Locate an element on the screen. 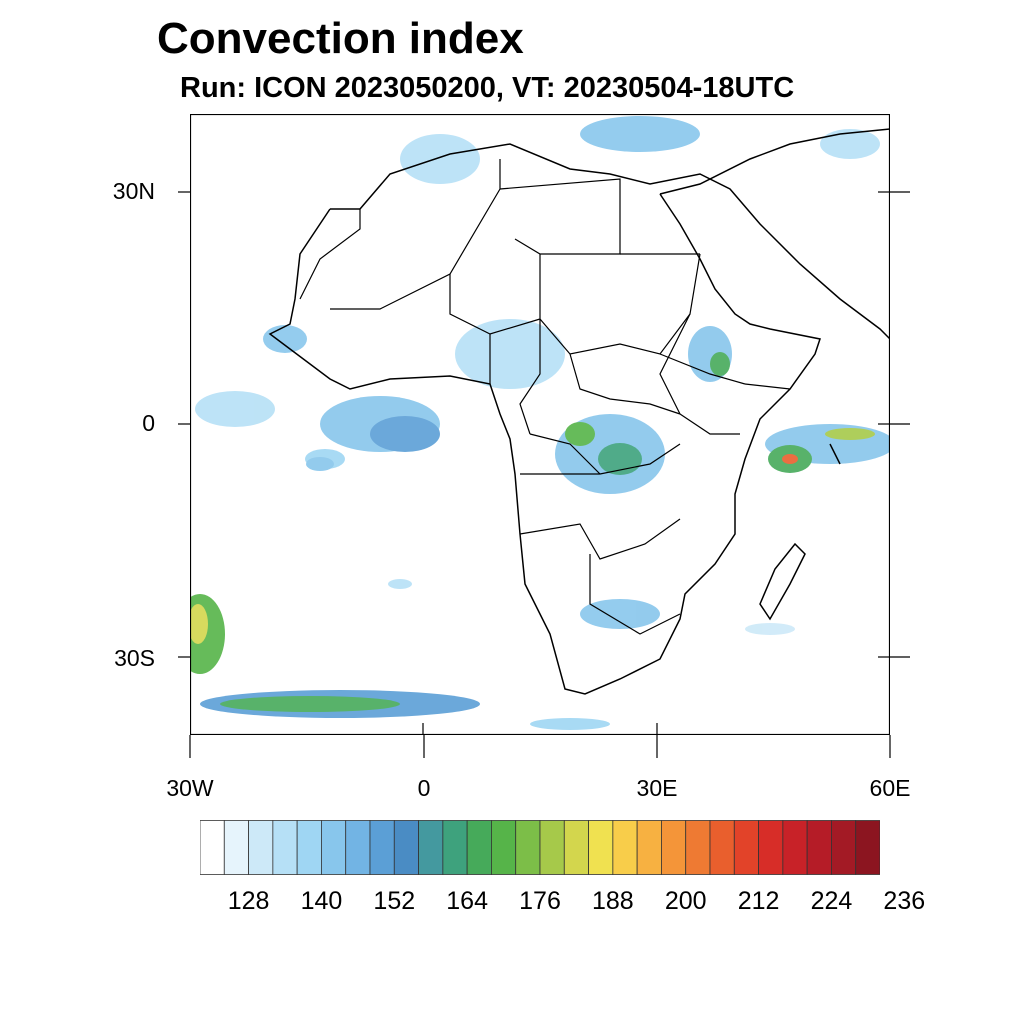 This screenshot has height=1024, width=1024. colorbar-label: 200 is located at coordinates (685, 901).